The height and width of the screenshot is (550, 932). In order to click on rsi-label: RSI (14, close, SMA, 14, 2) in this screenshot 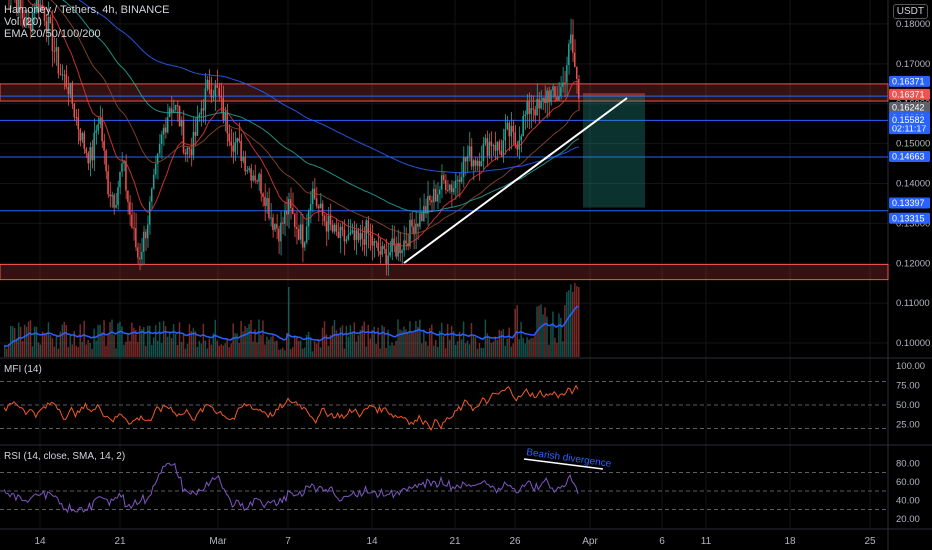, I will do `click(65, 456)`.